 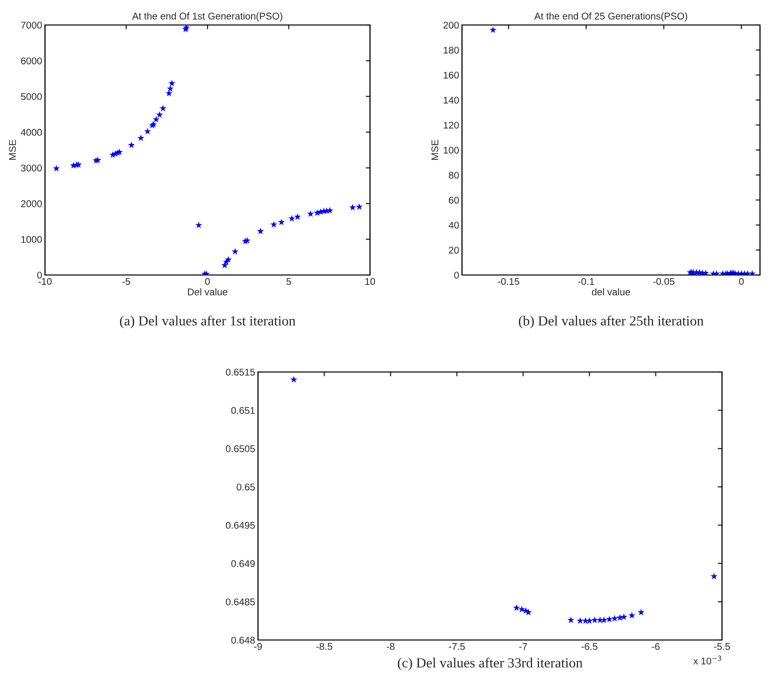 What do you see at coordinates (722, 646) in the screenshot?
I see `x-tick-label: -5.5` at bounding box center [722, 646].